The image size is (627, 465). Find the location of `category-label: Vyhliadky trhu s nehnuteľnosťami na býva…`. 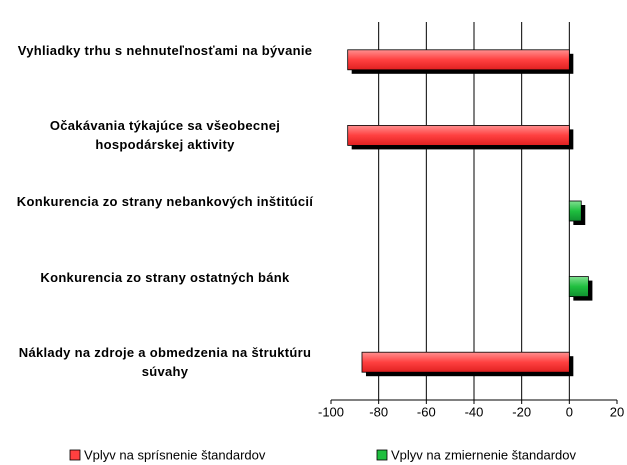

category-label: Vyhliadky trhu s nehnuteľnosťami na býva… is located at coordinates (165, 50).